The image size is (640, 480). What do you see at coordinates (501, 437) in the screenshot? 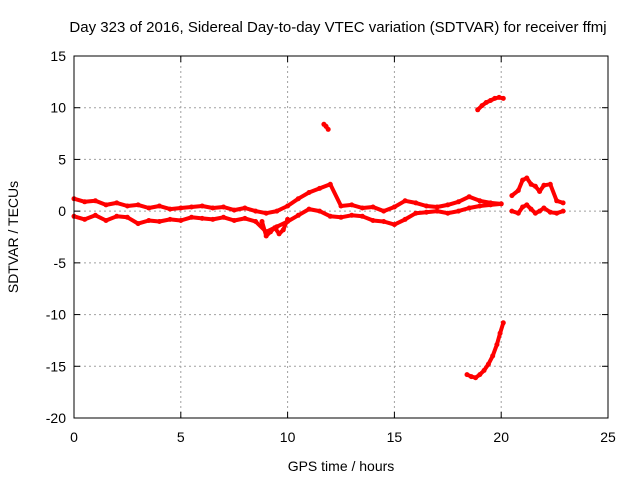
I see `x-tick-label: 20` at bounding box center [501, 437].